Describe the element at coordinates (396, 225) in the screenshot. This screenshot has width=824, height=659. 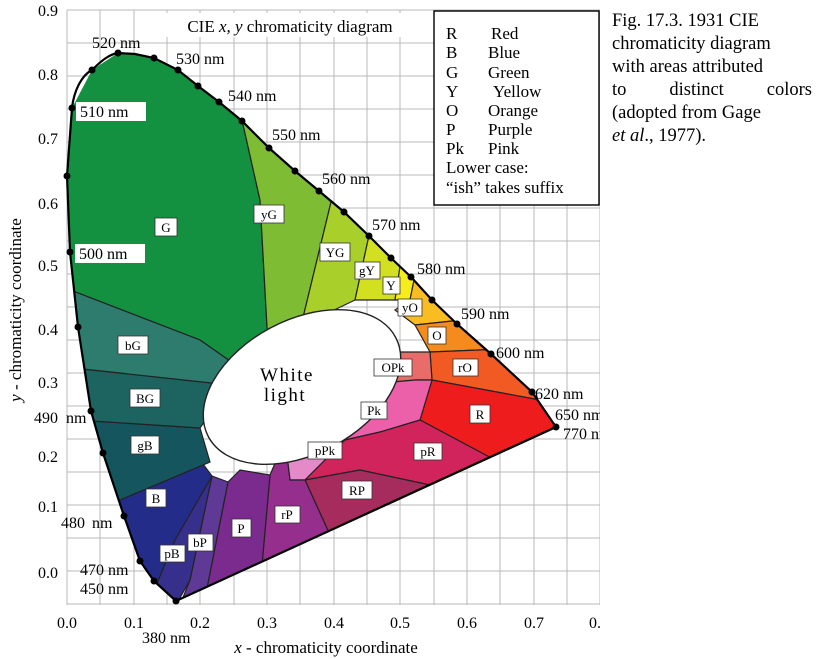
I see `wavelength-label-570: 570 nm` at that location.